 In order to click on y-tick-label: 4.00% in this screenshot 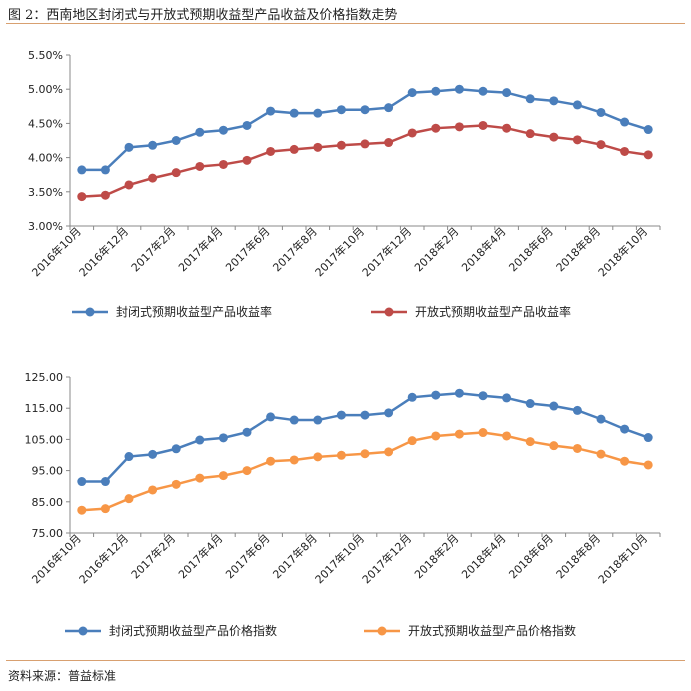, I will do `click(45, 158)`.